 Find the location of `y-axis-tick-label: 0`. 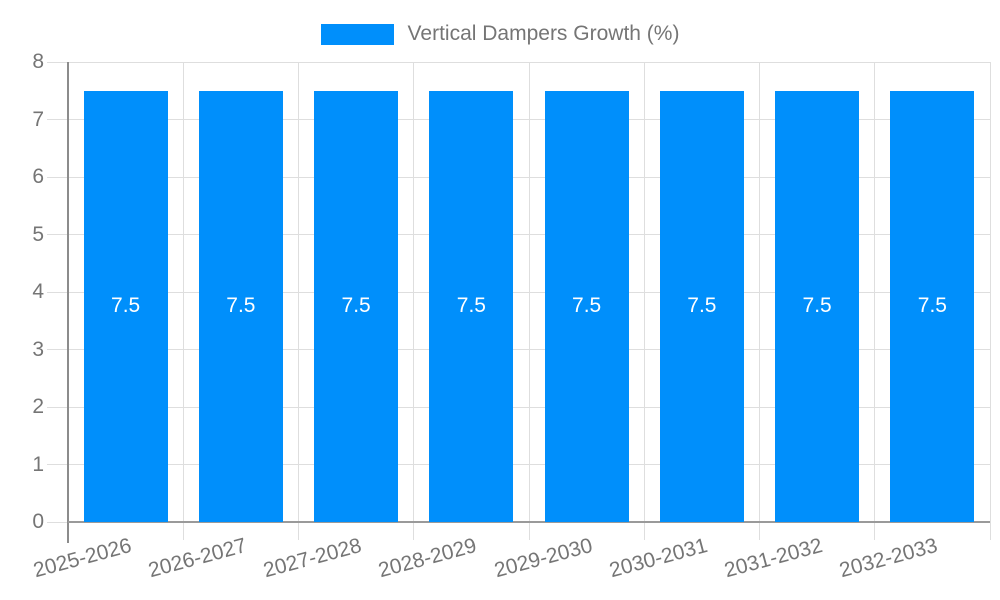

y-axis-tick-label: 0 is located at coordinates (38, 521).